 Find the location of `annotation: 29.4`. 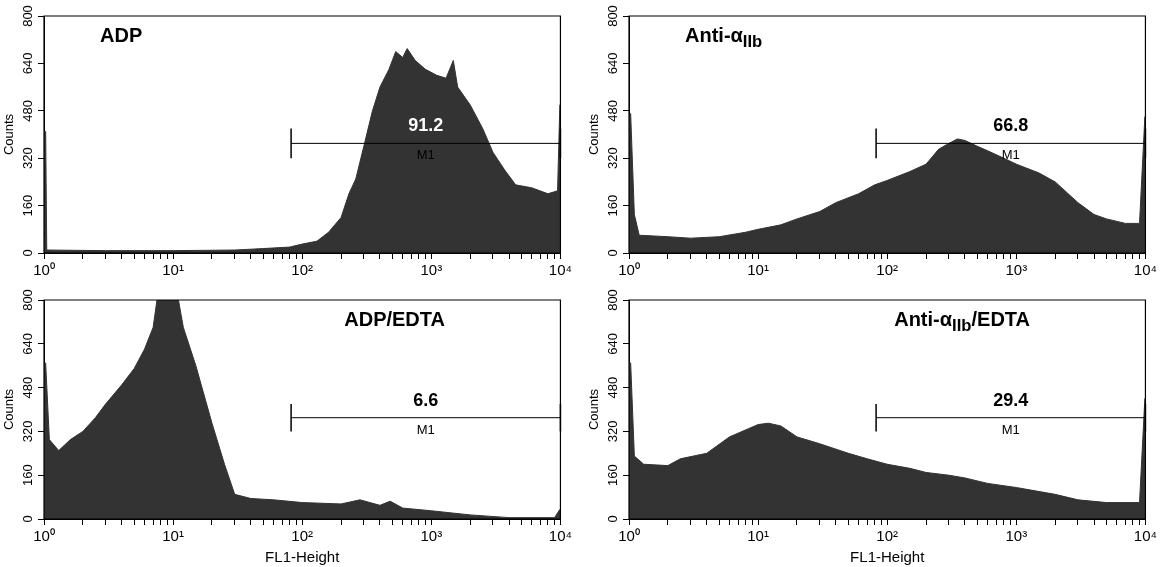

annotation: 29.4 is located at coordinates (1011, 399).